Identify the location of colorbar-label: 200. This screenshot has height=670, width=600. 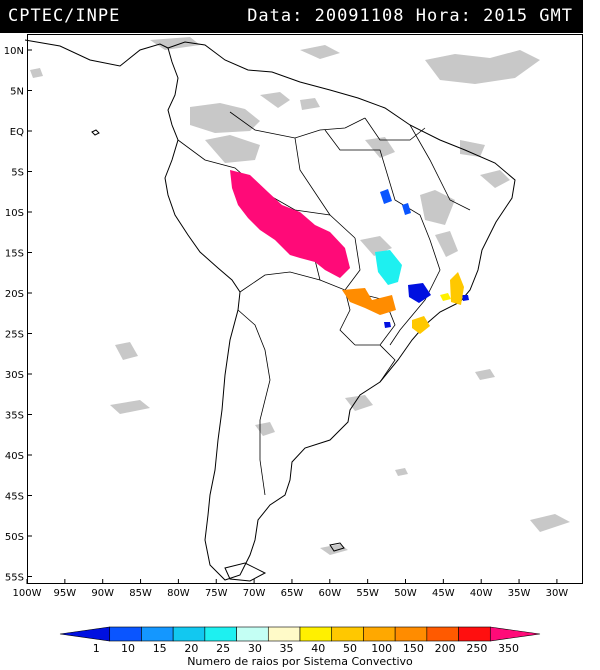
(445, 648).